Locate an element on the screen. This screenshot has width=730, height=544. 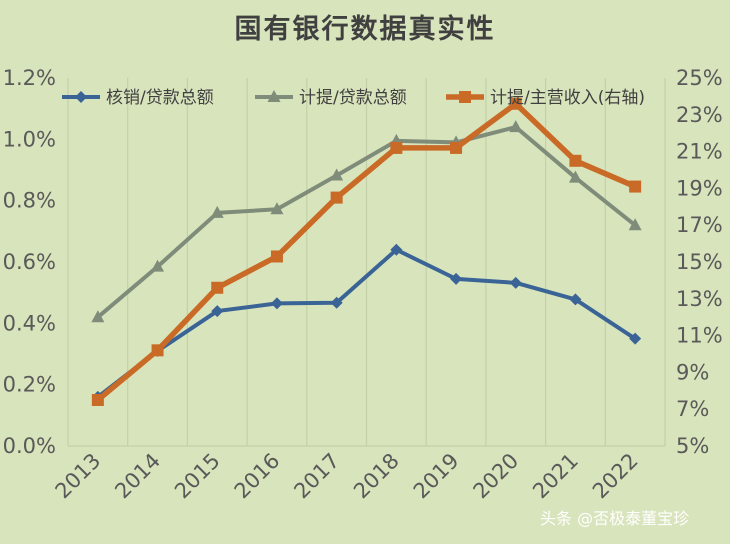
legend: 核销/贷款总额 计提/贷款总额 计提/主营收入(右轴) is located at coordinates (353, 98).